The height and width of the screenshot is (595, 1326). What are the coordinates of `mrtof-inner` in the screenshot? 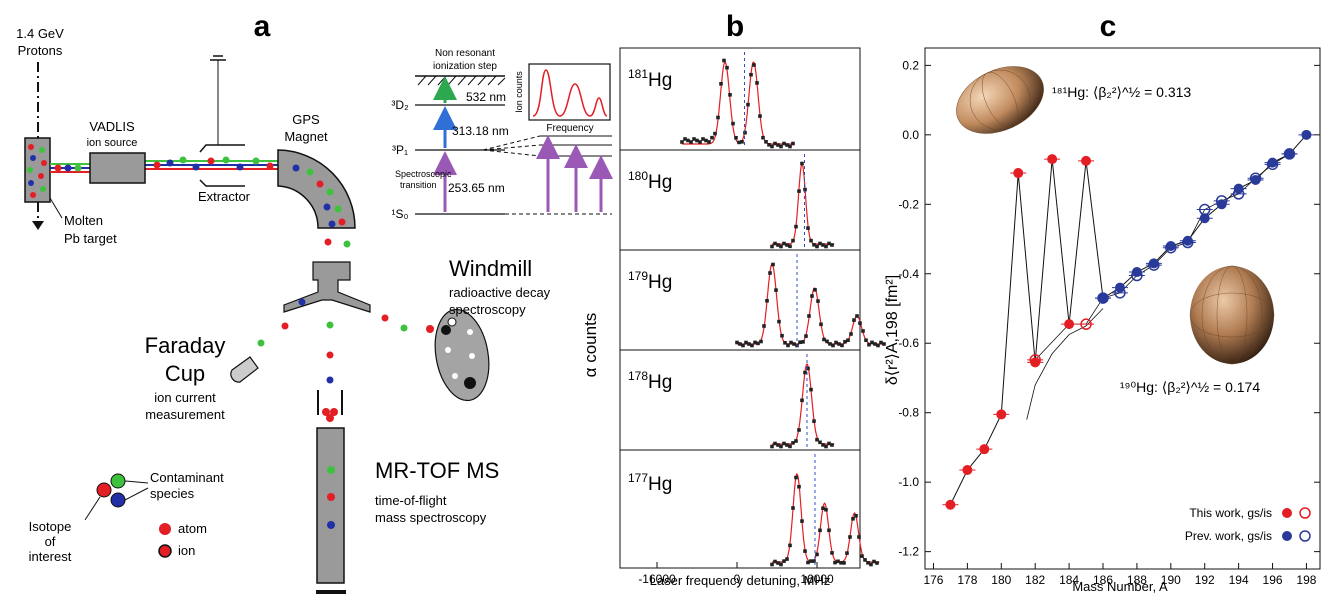 It's located at (331, 497).